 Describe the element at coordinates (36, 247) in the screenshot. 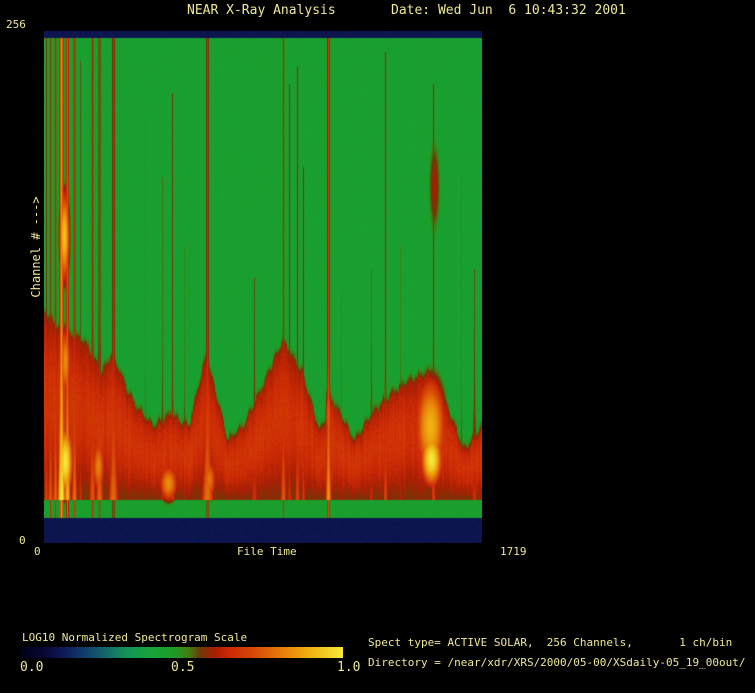

I see `y-axis-label: Channel # --->` at that location.